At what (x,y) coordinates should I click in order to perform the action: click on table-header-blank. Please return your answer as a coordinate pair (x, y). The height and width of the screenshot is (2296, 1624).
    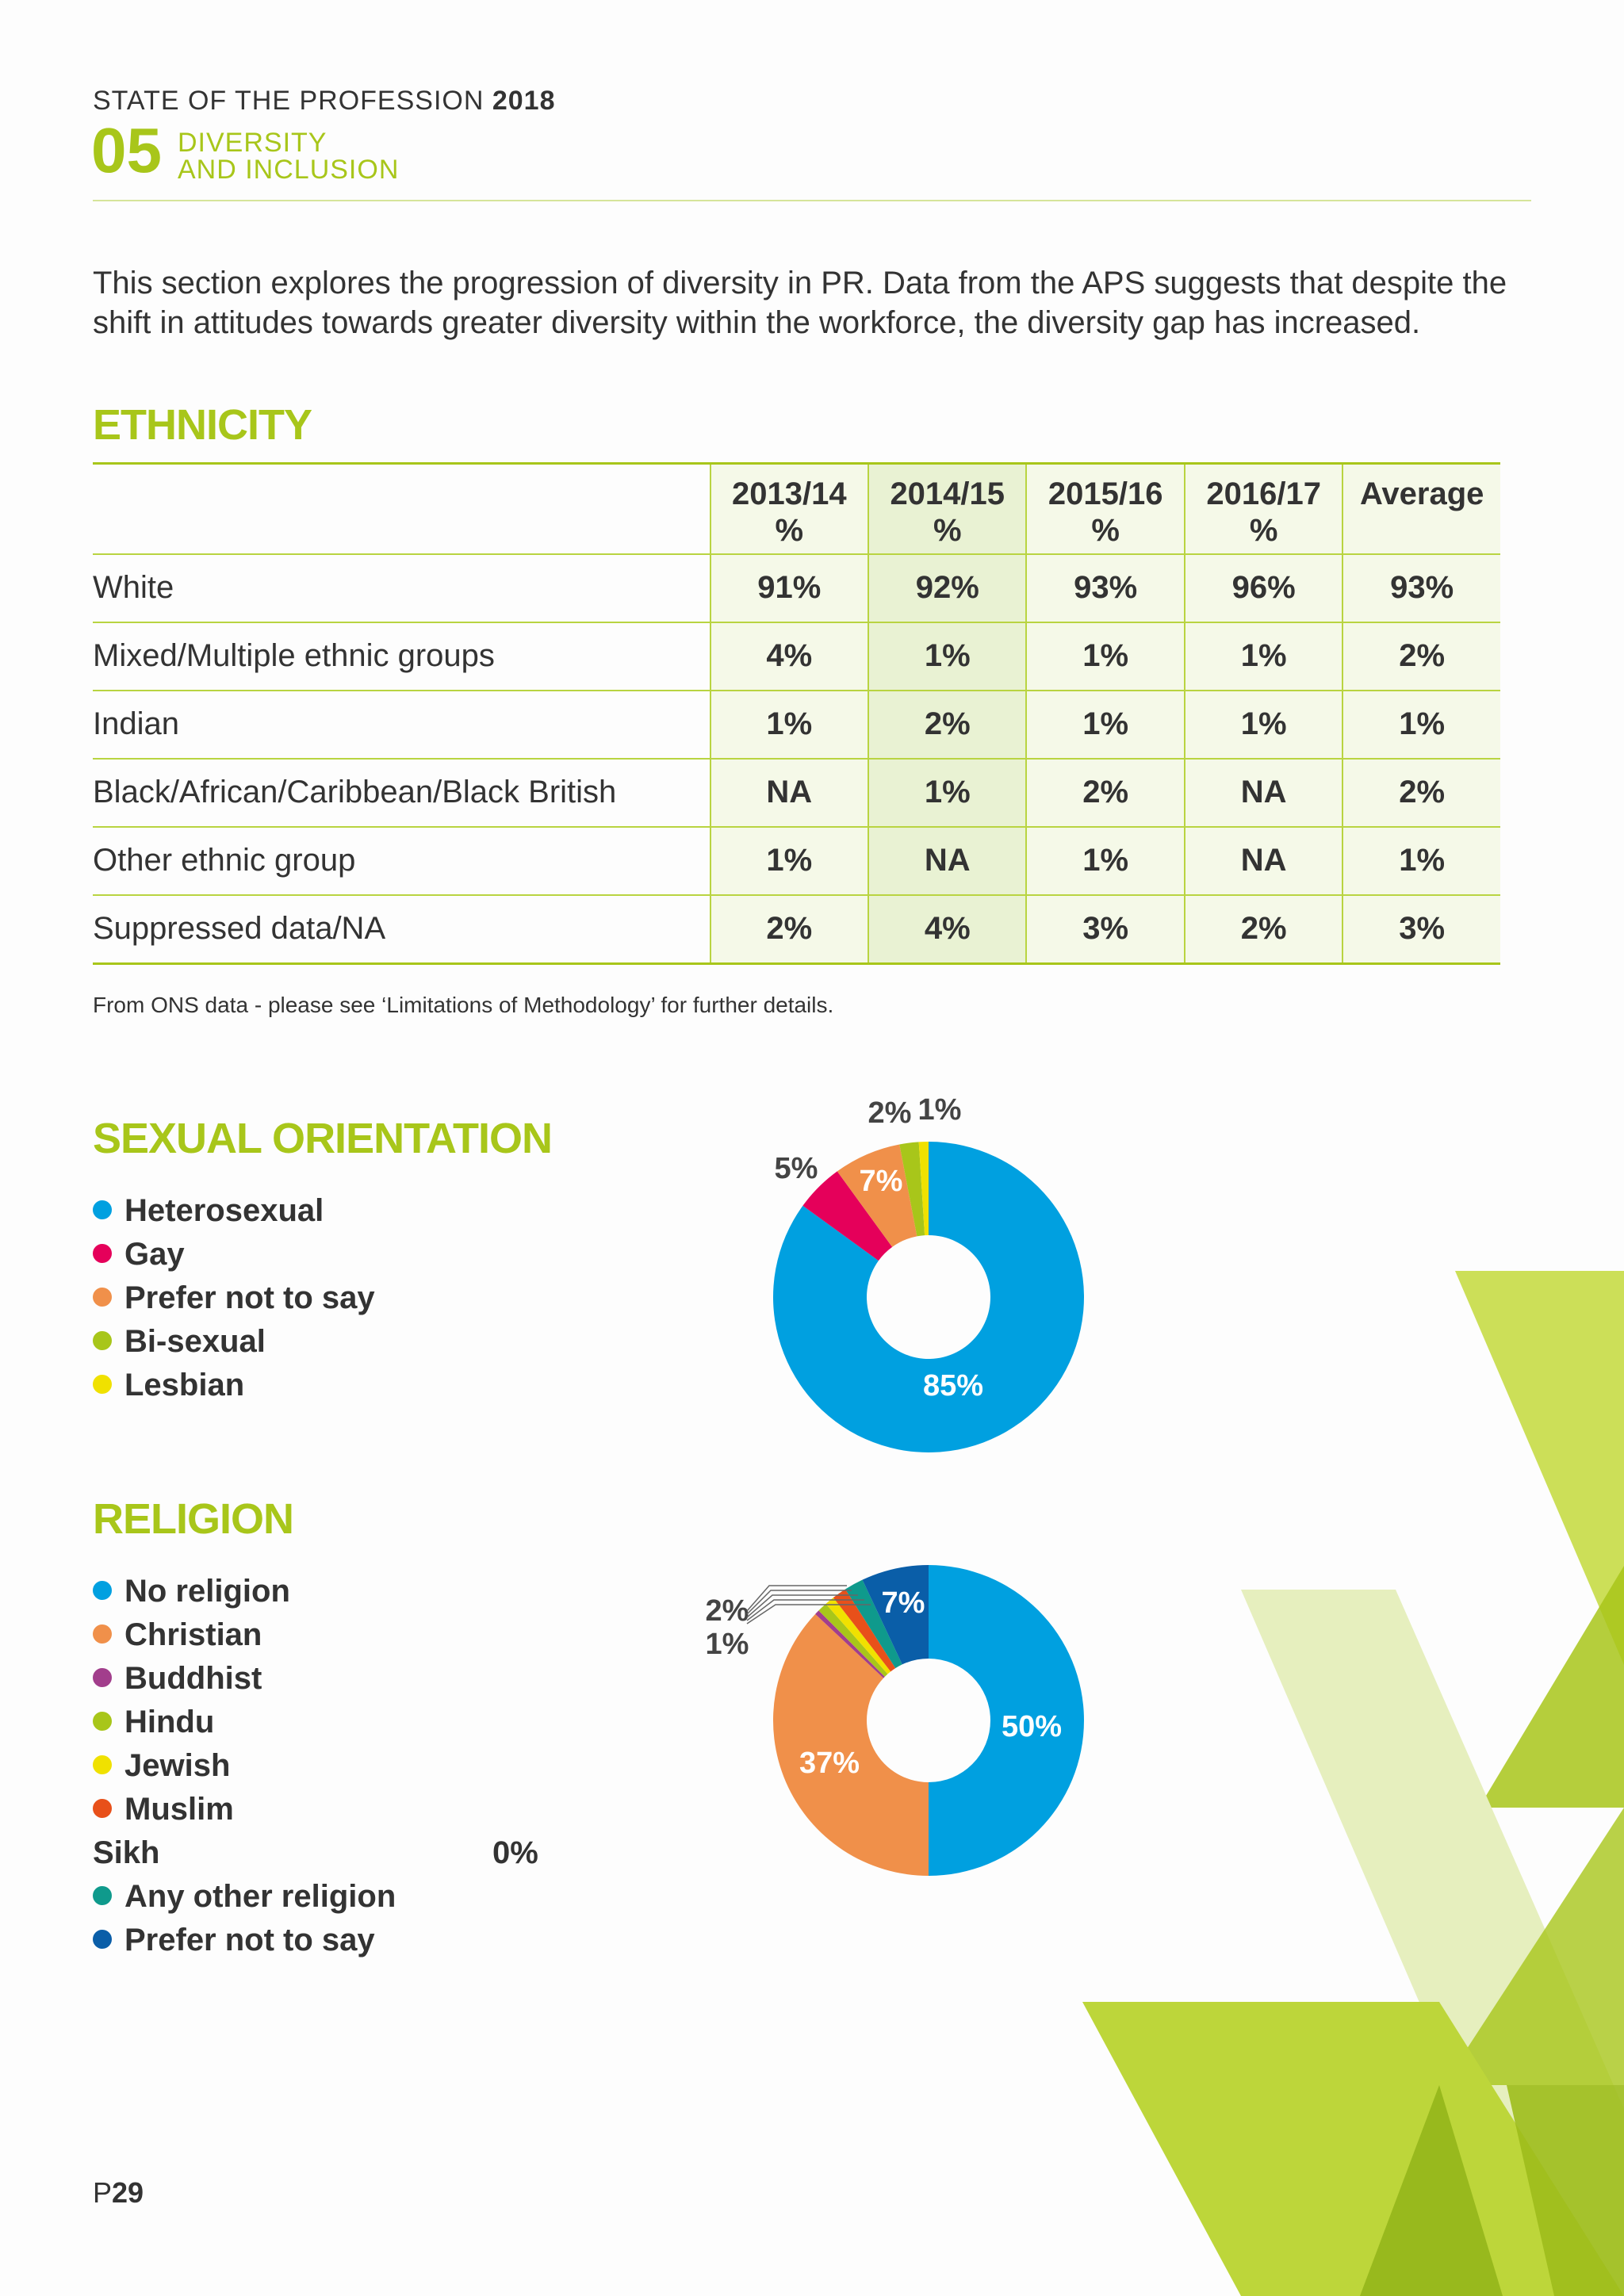
    Looking at the image, I should click on (401, 509).